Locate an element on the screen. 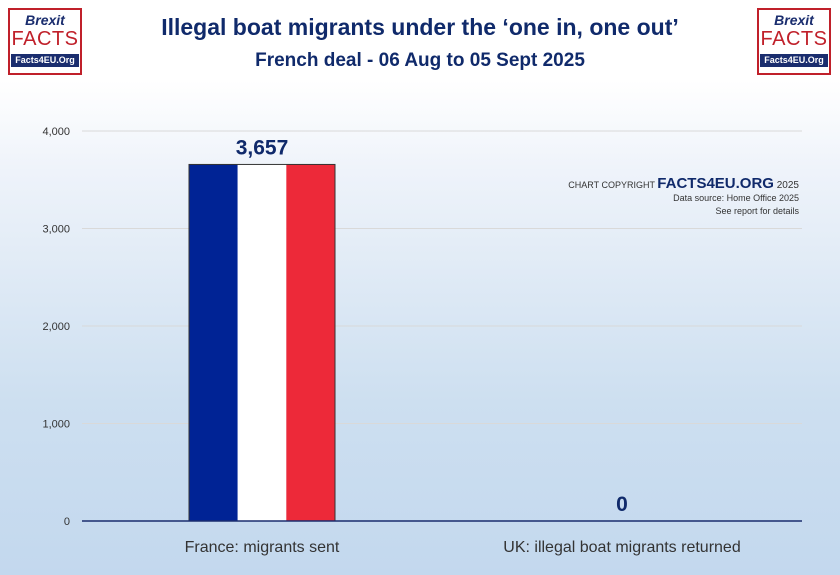  data-label: 3,657 is located at coordinates (262, 147).